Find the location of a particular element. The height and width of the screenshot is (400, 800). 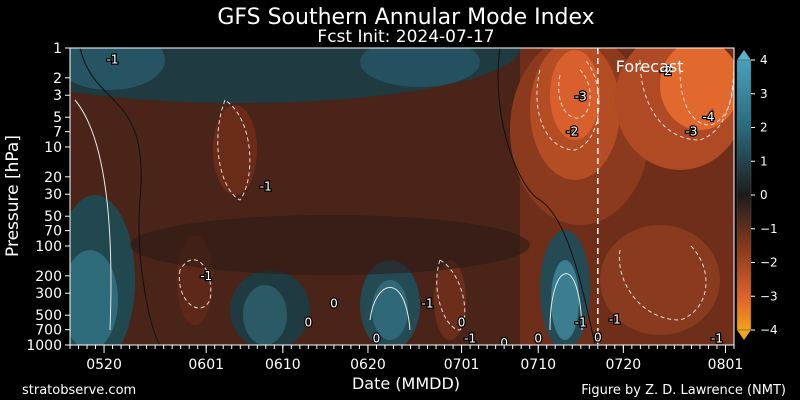

y-tick-label: 1000 is located at coordinates (44, 346).